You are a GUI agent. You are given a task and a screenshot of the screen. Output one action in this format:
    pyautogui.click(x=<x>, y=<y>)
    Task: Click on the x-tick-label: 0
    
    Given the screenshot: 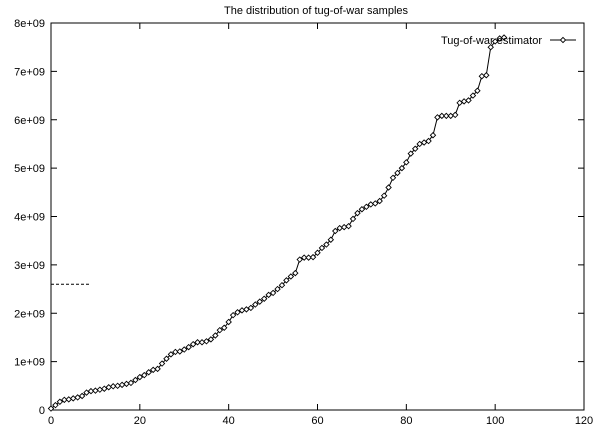 What is the action you would take?
    pyautogui.click(x=51, y=421)
    